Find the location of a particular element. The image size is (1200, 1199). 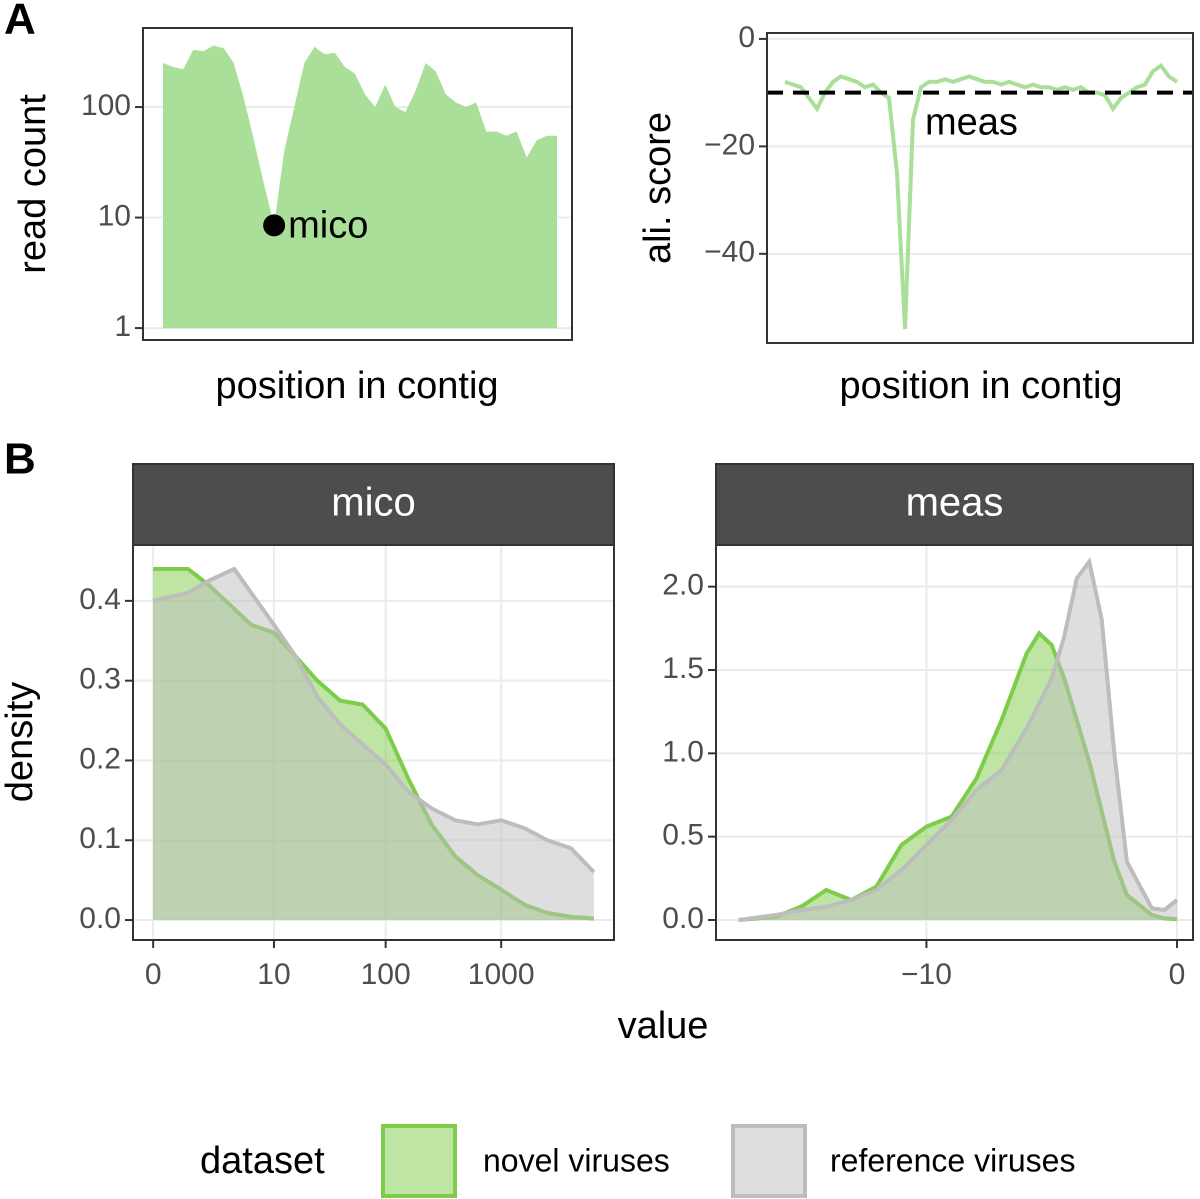

y-tick-label: 10 is located at coordinates (114, 215).